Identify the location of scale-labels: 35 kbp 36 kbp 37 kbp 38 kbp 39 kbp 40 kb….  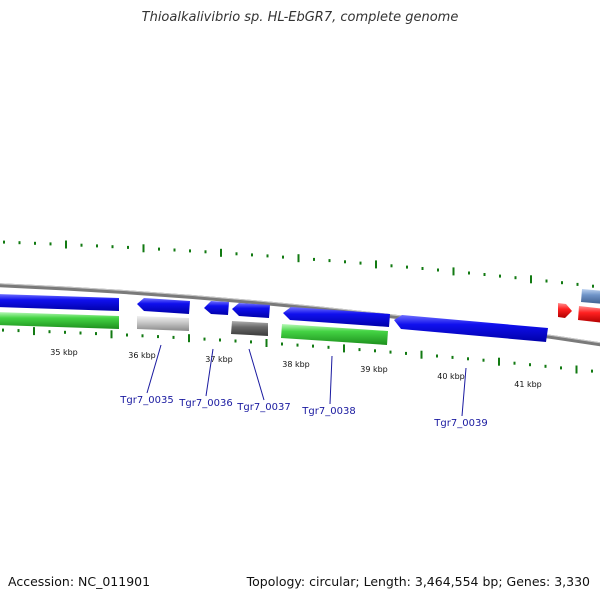
(296, 368).